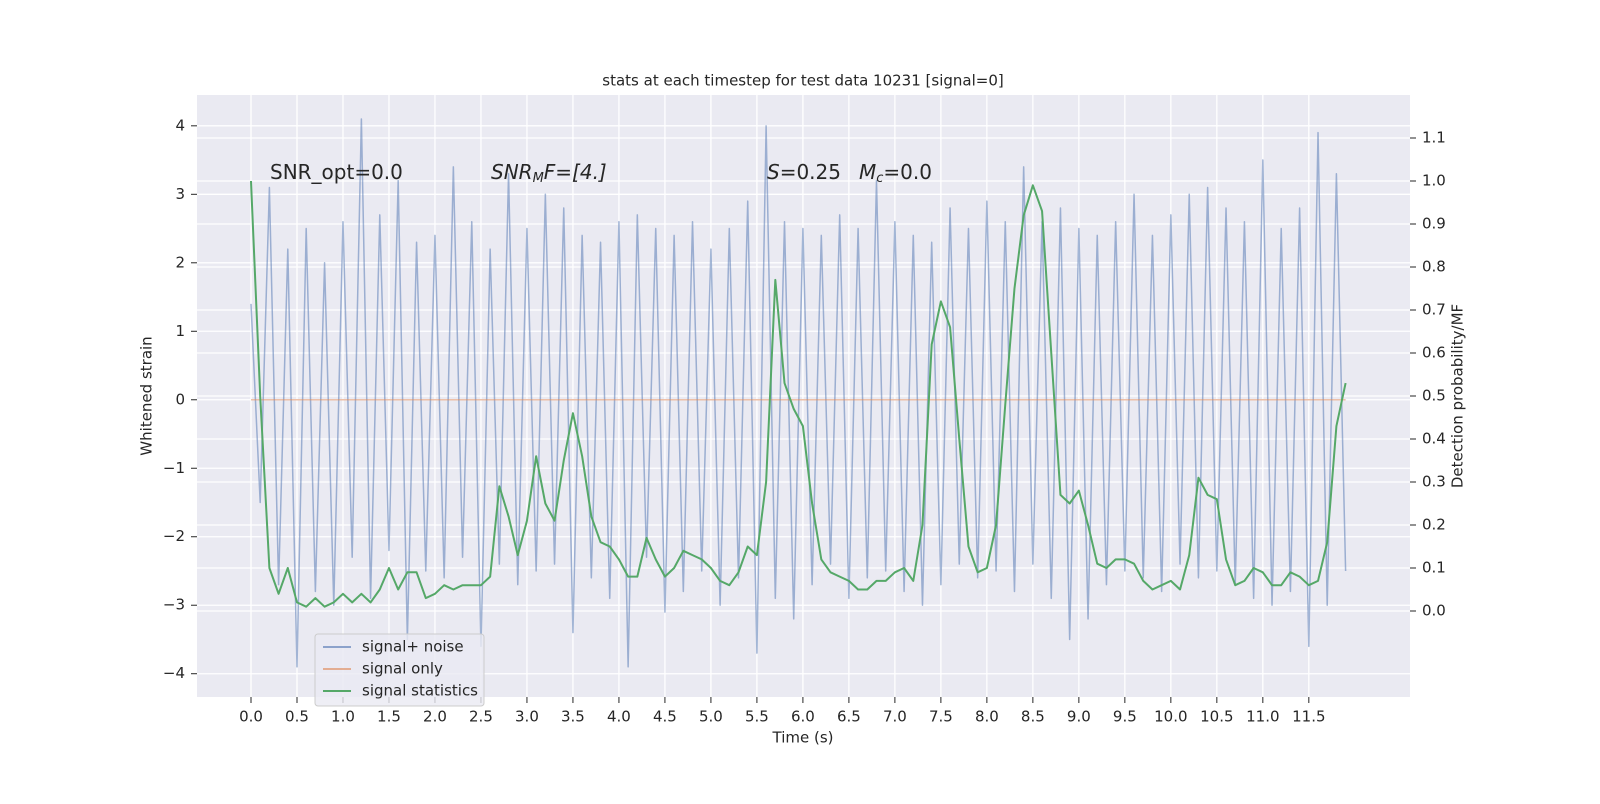  I want to click on y-tick-label: −3, so click(174, 605).